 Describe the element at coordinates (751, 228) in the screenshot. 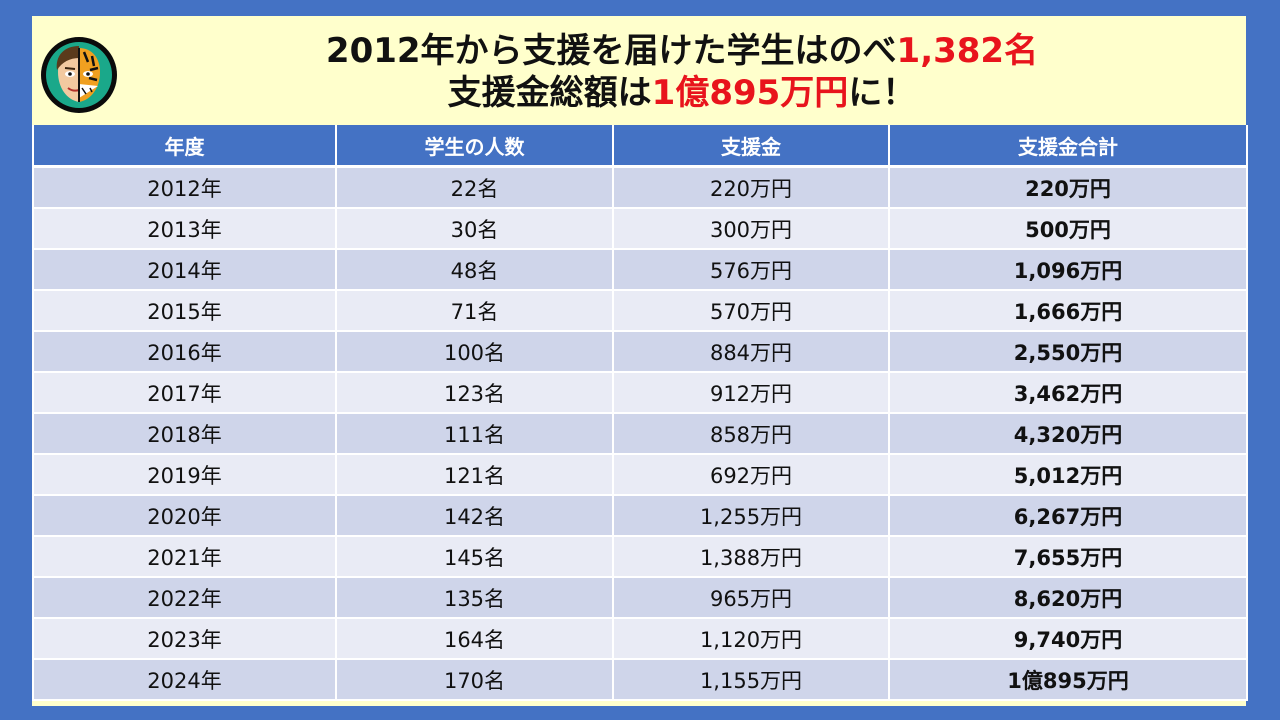

I see `cell-amount: 300万円` at that location.